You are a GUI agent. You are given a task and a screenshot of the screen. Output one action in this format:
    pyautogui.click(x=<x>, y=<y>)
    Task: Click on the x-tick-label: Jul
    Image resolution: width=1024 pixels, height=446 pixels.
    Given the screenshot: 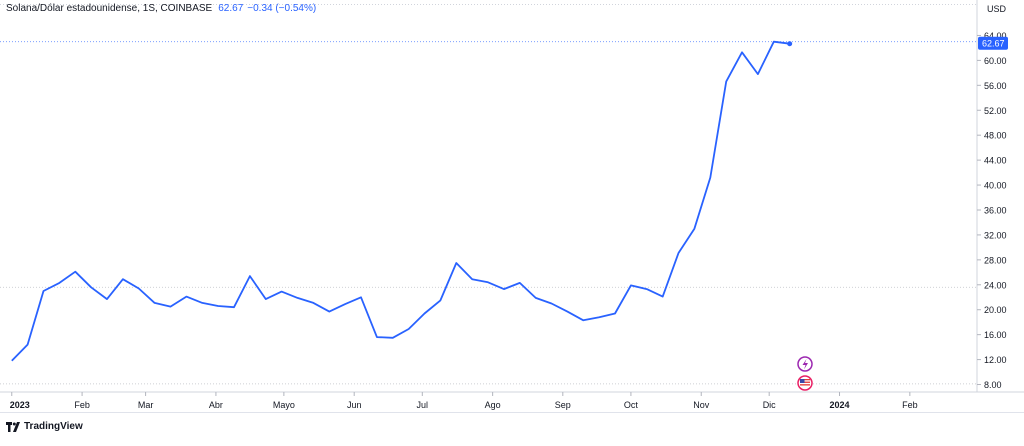 What is the action you would take?
    pyautogui.click(x=423, y=405)
    